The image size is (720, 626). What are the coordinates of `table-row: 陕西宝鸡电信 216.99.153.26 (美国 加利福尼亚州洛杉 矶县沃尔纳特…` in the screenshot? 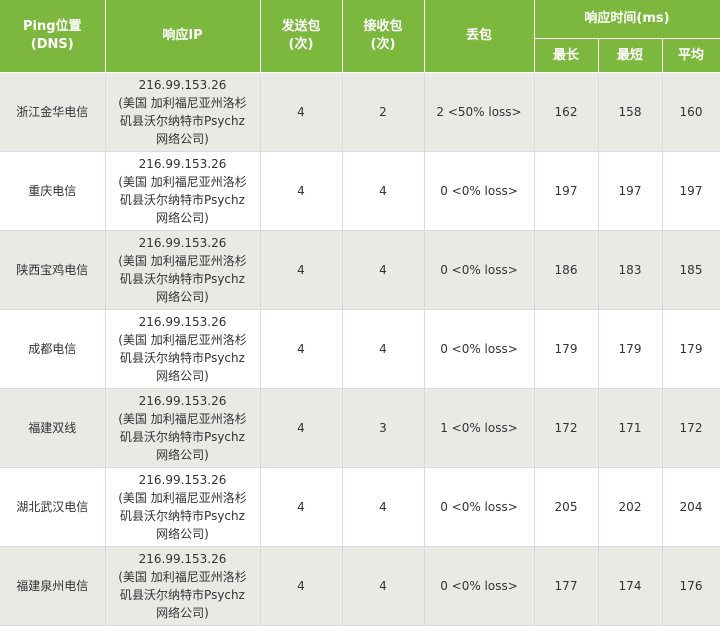 It's located at (360, 270).